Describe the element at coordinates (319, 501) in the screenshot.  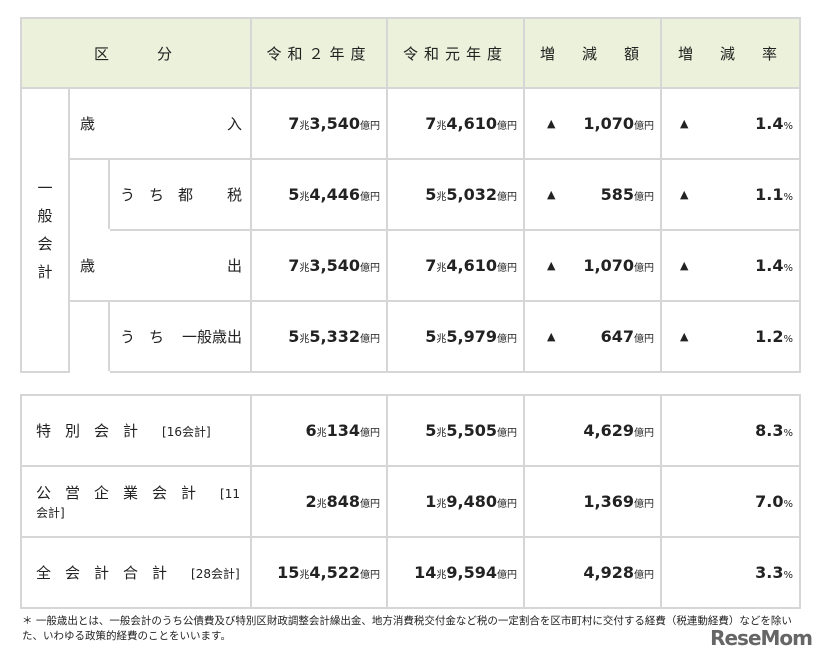
I see `amount-cell: 2兆848億円` at that location.